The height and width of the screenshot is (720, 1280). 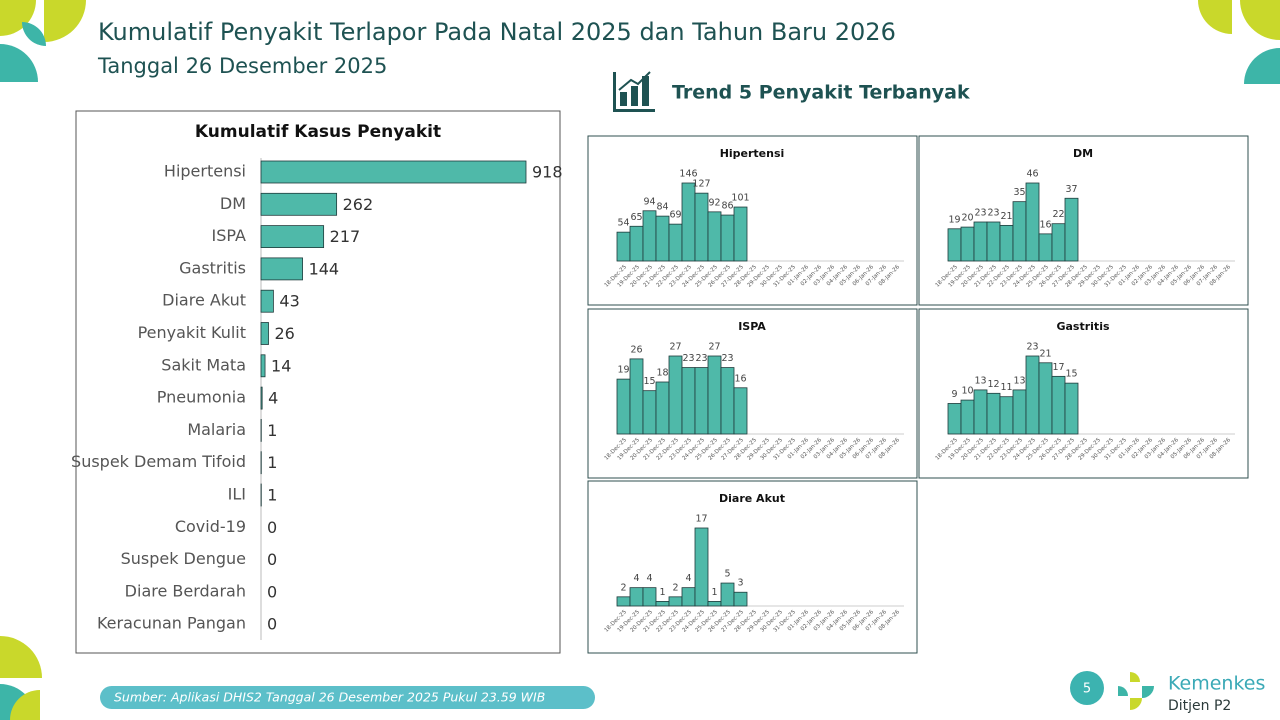 I want to click on chart-title: Hipertensi, so click(x=752, y=153).